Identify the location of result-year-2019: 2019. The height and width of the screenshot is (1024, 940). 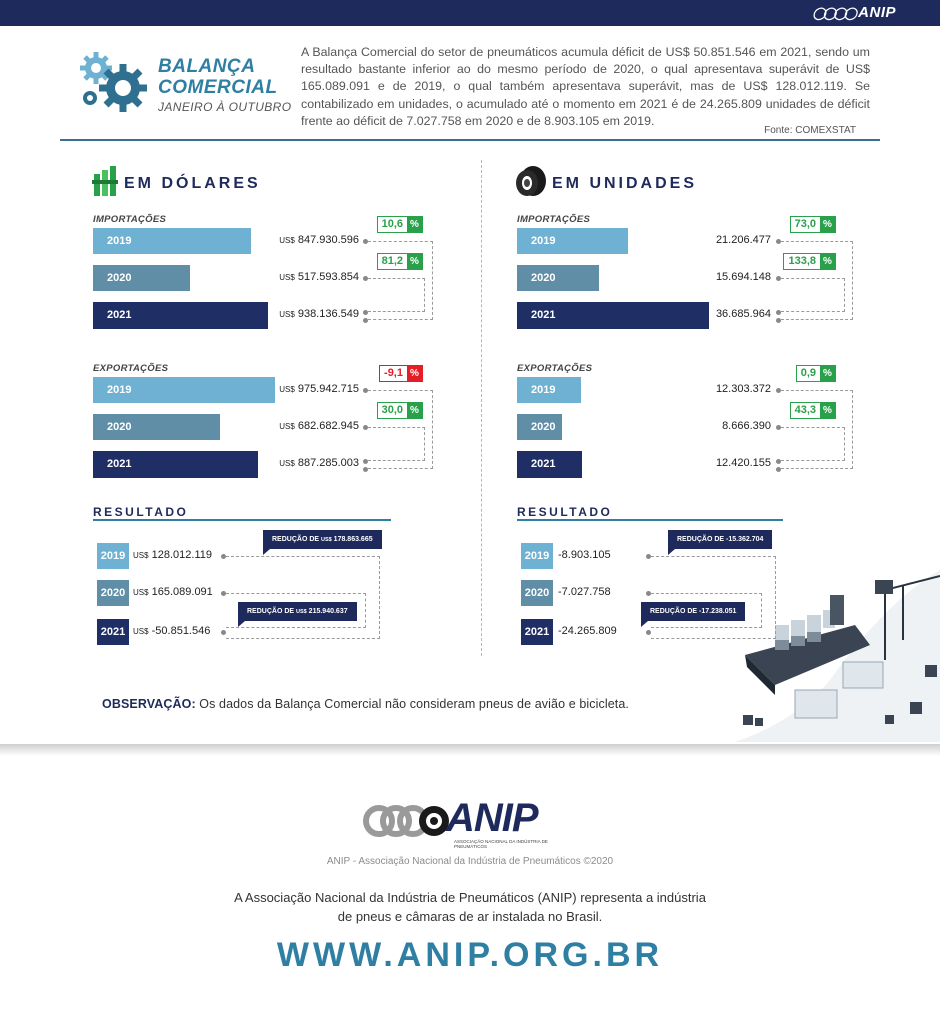
(113, 556).